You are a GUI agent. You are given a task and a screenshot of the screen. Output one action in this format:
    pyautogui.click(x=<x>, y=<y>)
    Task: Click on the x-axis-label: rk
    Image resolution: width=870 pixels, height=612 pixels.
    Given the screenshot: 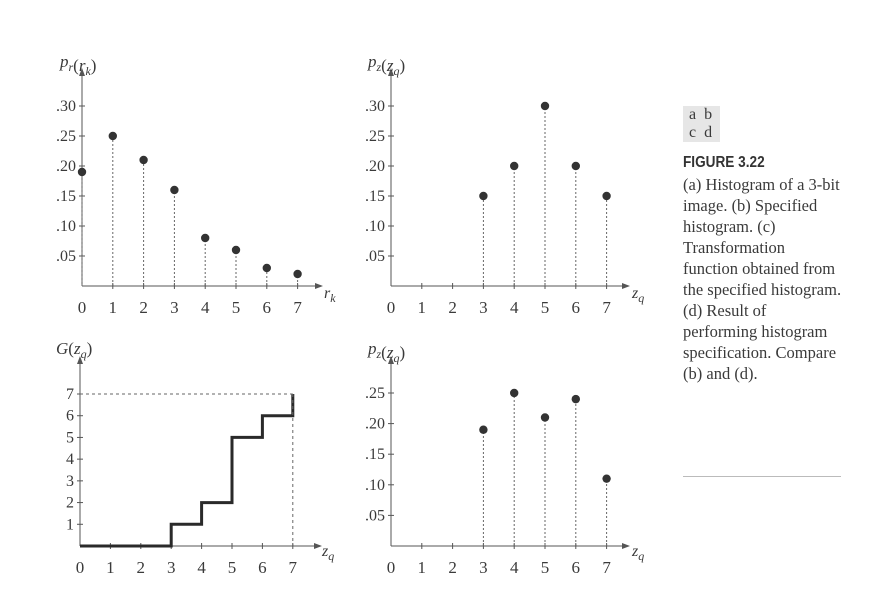 What is the action you would take?
    pyautogui.click(x=330, y=295)
    